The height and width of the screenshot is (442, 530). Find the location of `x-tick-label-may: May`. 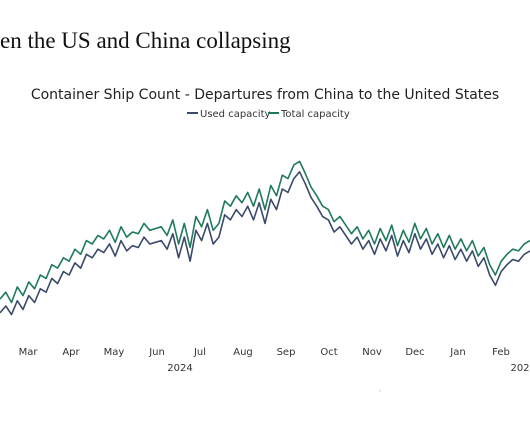

x-tick-label-may: May is located at coordinates (114, 352).